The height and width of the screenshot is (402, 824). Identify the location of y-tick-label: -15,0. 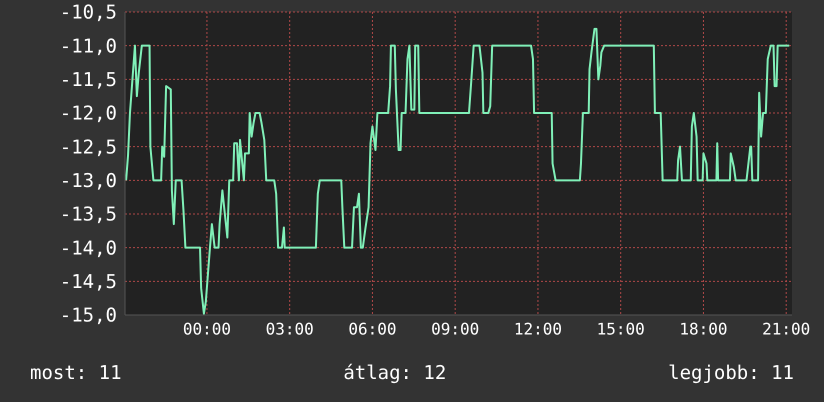
(88, 315).